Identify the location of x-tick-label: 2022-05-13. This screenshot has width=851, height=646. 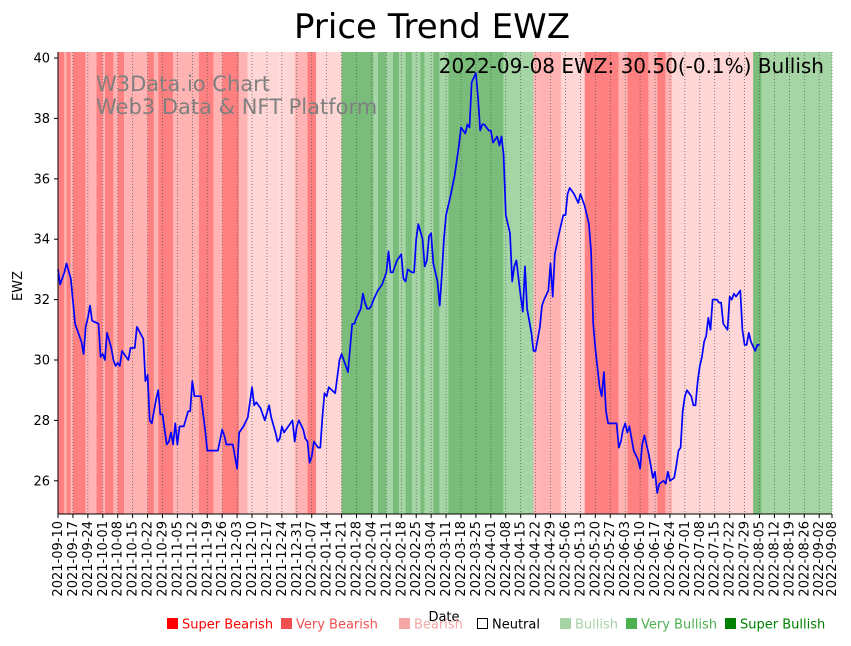
(580, 559).